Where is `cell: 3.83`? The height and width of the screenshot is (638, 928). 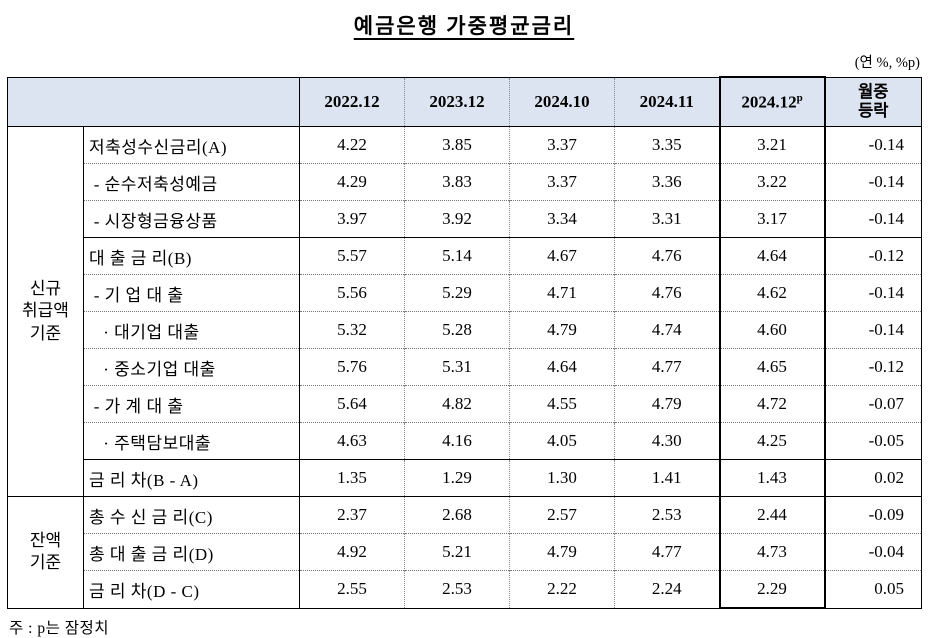 cell: 3.83 is located at coordinates (457, 182).